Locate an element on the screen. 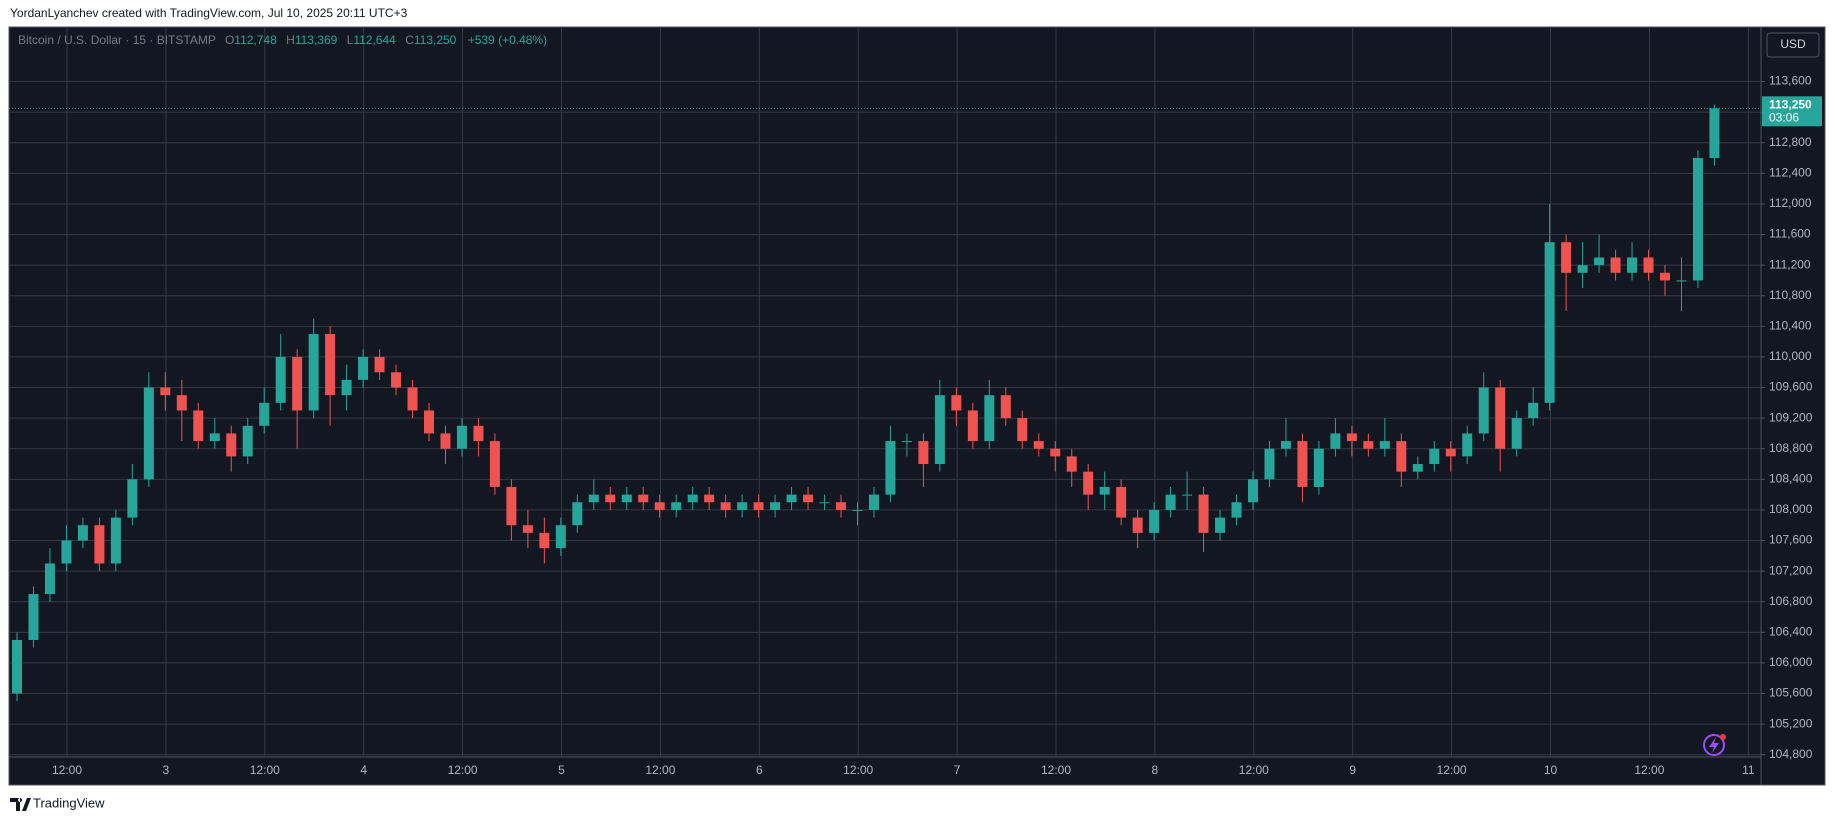  x-tick-label: 3 is located at coordinates (166, 770).